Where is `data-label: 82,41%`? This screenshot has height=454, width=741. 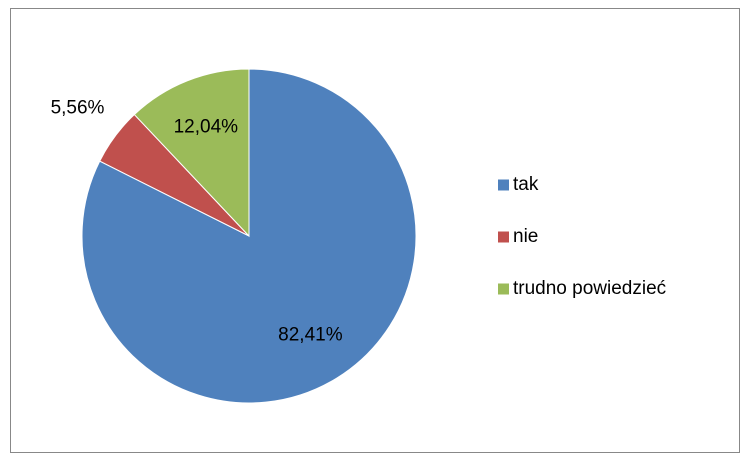 data-label: 82,41% is located at coordinates (310, 335).